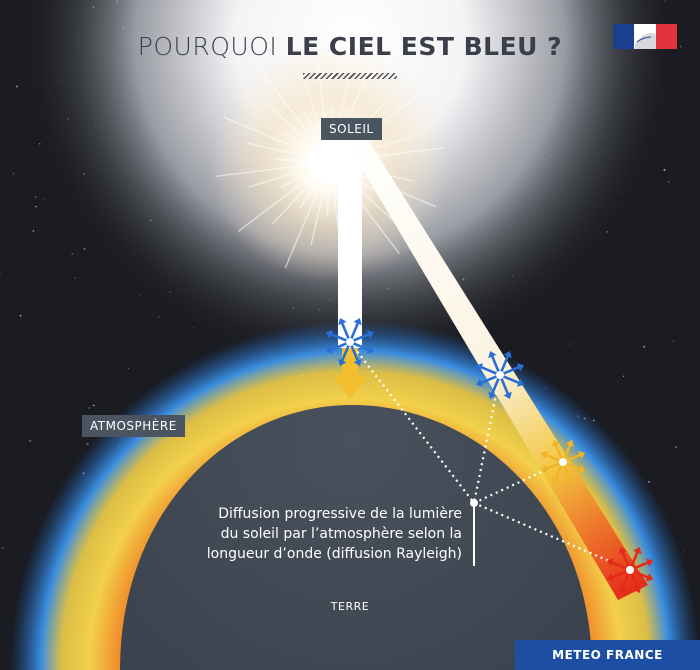 The height and width of the screenshot is (670, 700). I want to click on title-bold: LE CIEL EST BLEU ?, so click(424, 46).